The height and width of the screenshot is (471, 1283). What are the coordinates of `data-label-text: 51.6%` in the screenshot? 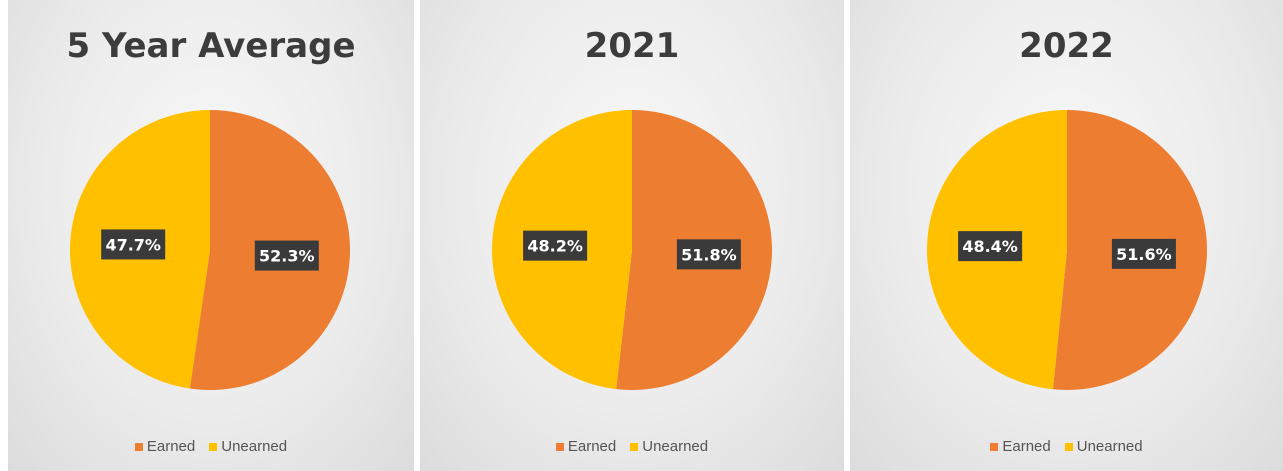 It's located at (1144, 254).